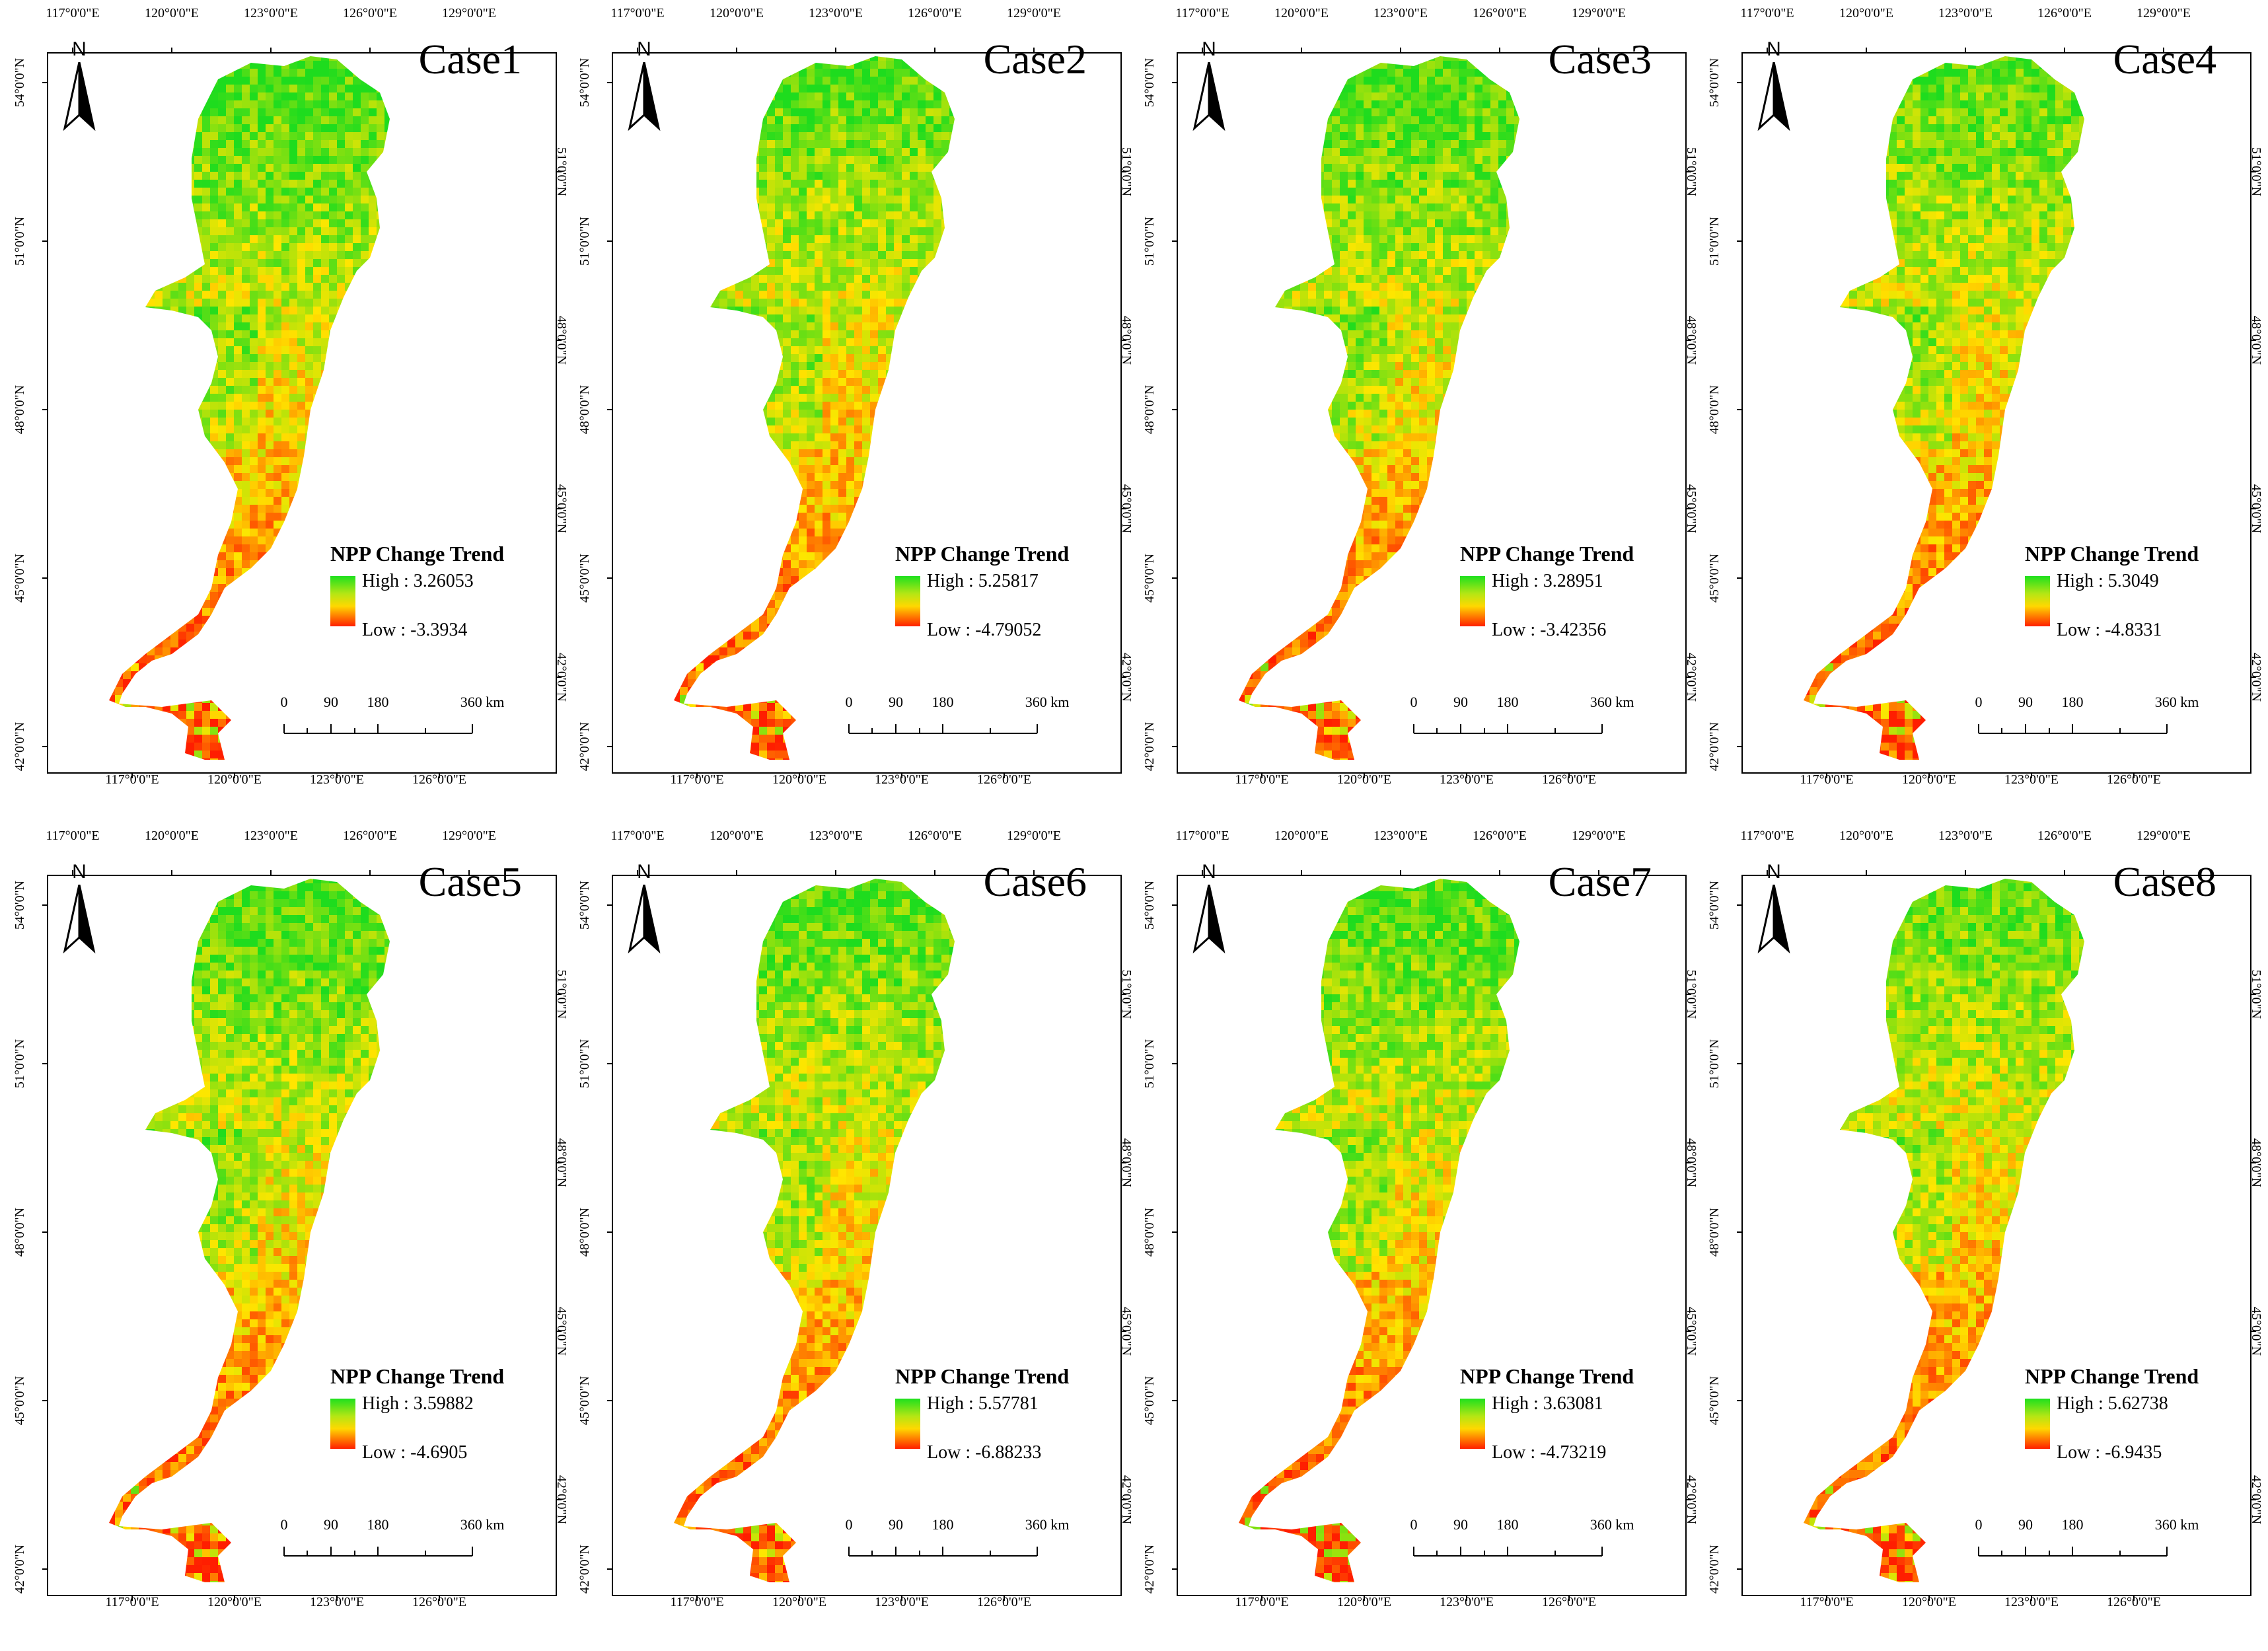 The image size is (2268, 1651). I want to click on case-title: Case6, so click(1035, 882).